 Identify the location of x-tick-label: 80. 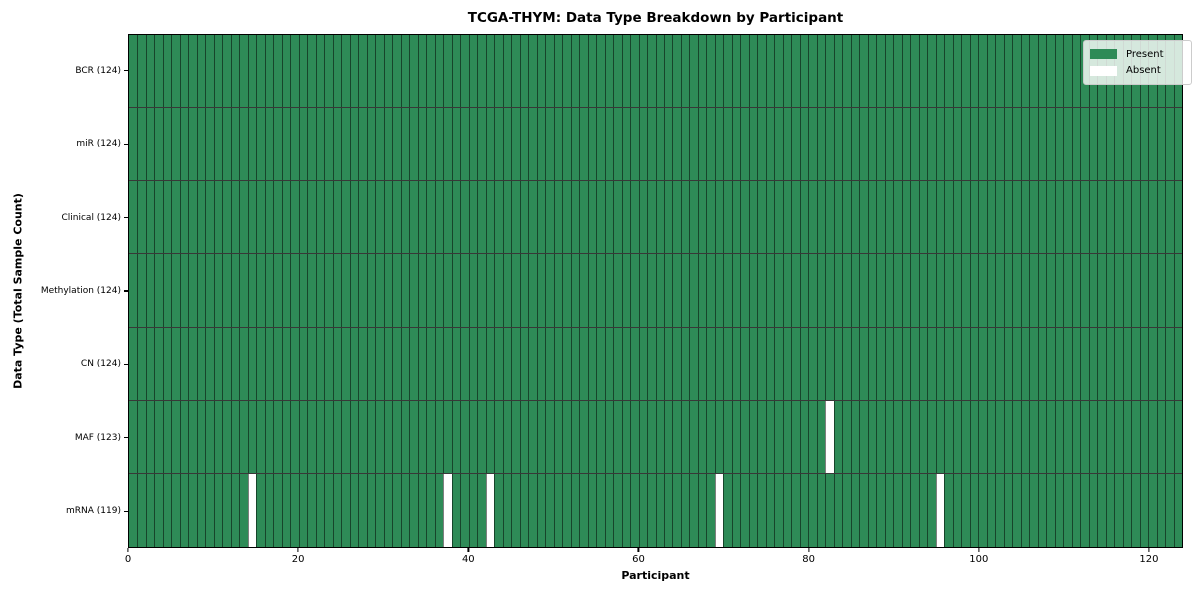
(809, 559).